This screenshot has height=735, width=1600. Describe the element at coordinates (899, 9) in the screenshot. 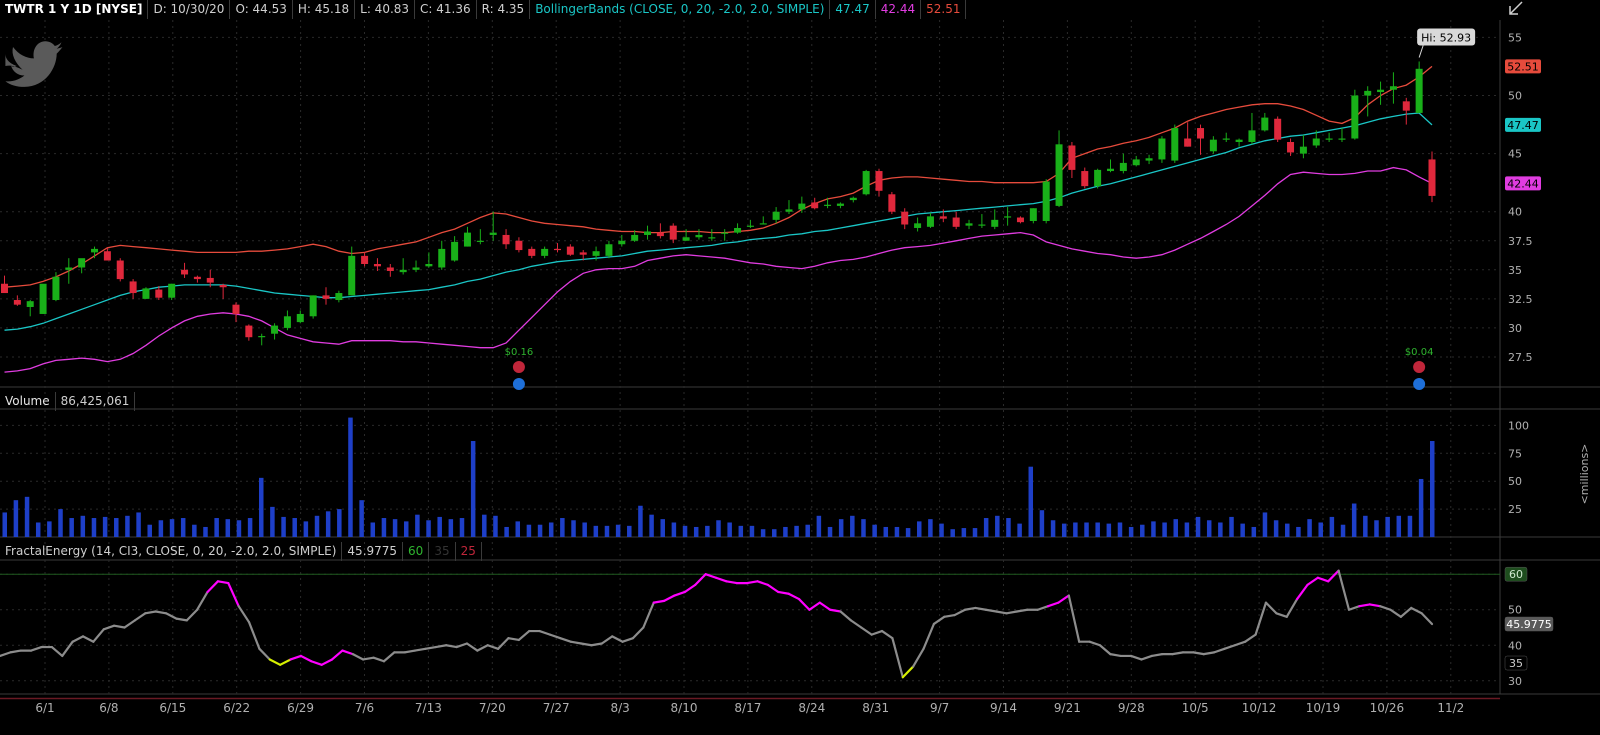

I see `lower-band-value: 42.44` at that location.